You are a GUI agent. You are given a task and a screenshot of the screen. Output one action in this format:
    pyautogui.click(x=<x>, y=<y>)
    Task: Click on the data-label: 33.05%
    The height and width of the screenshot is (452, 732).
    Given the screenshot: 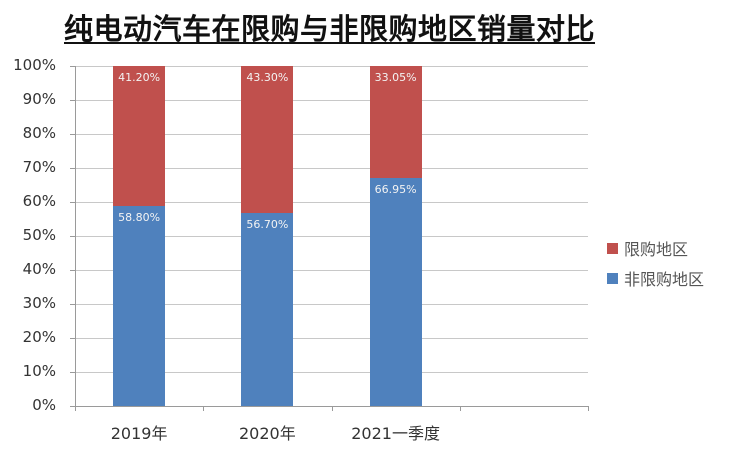 What is the action you would take?
    pyautogui.click(x=395, y=77)
    